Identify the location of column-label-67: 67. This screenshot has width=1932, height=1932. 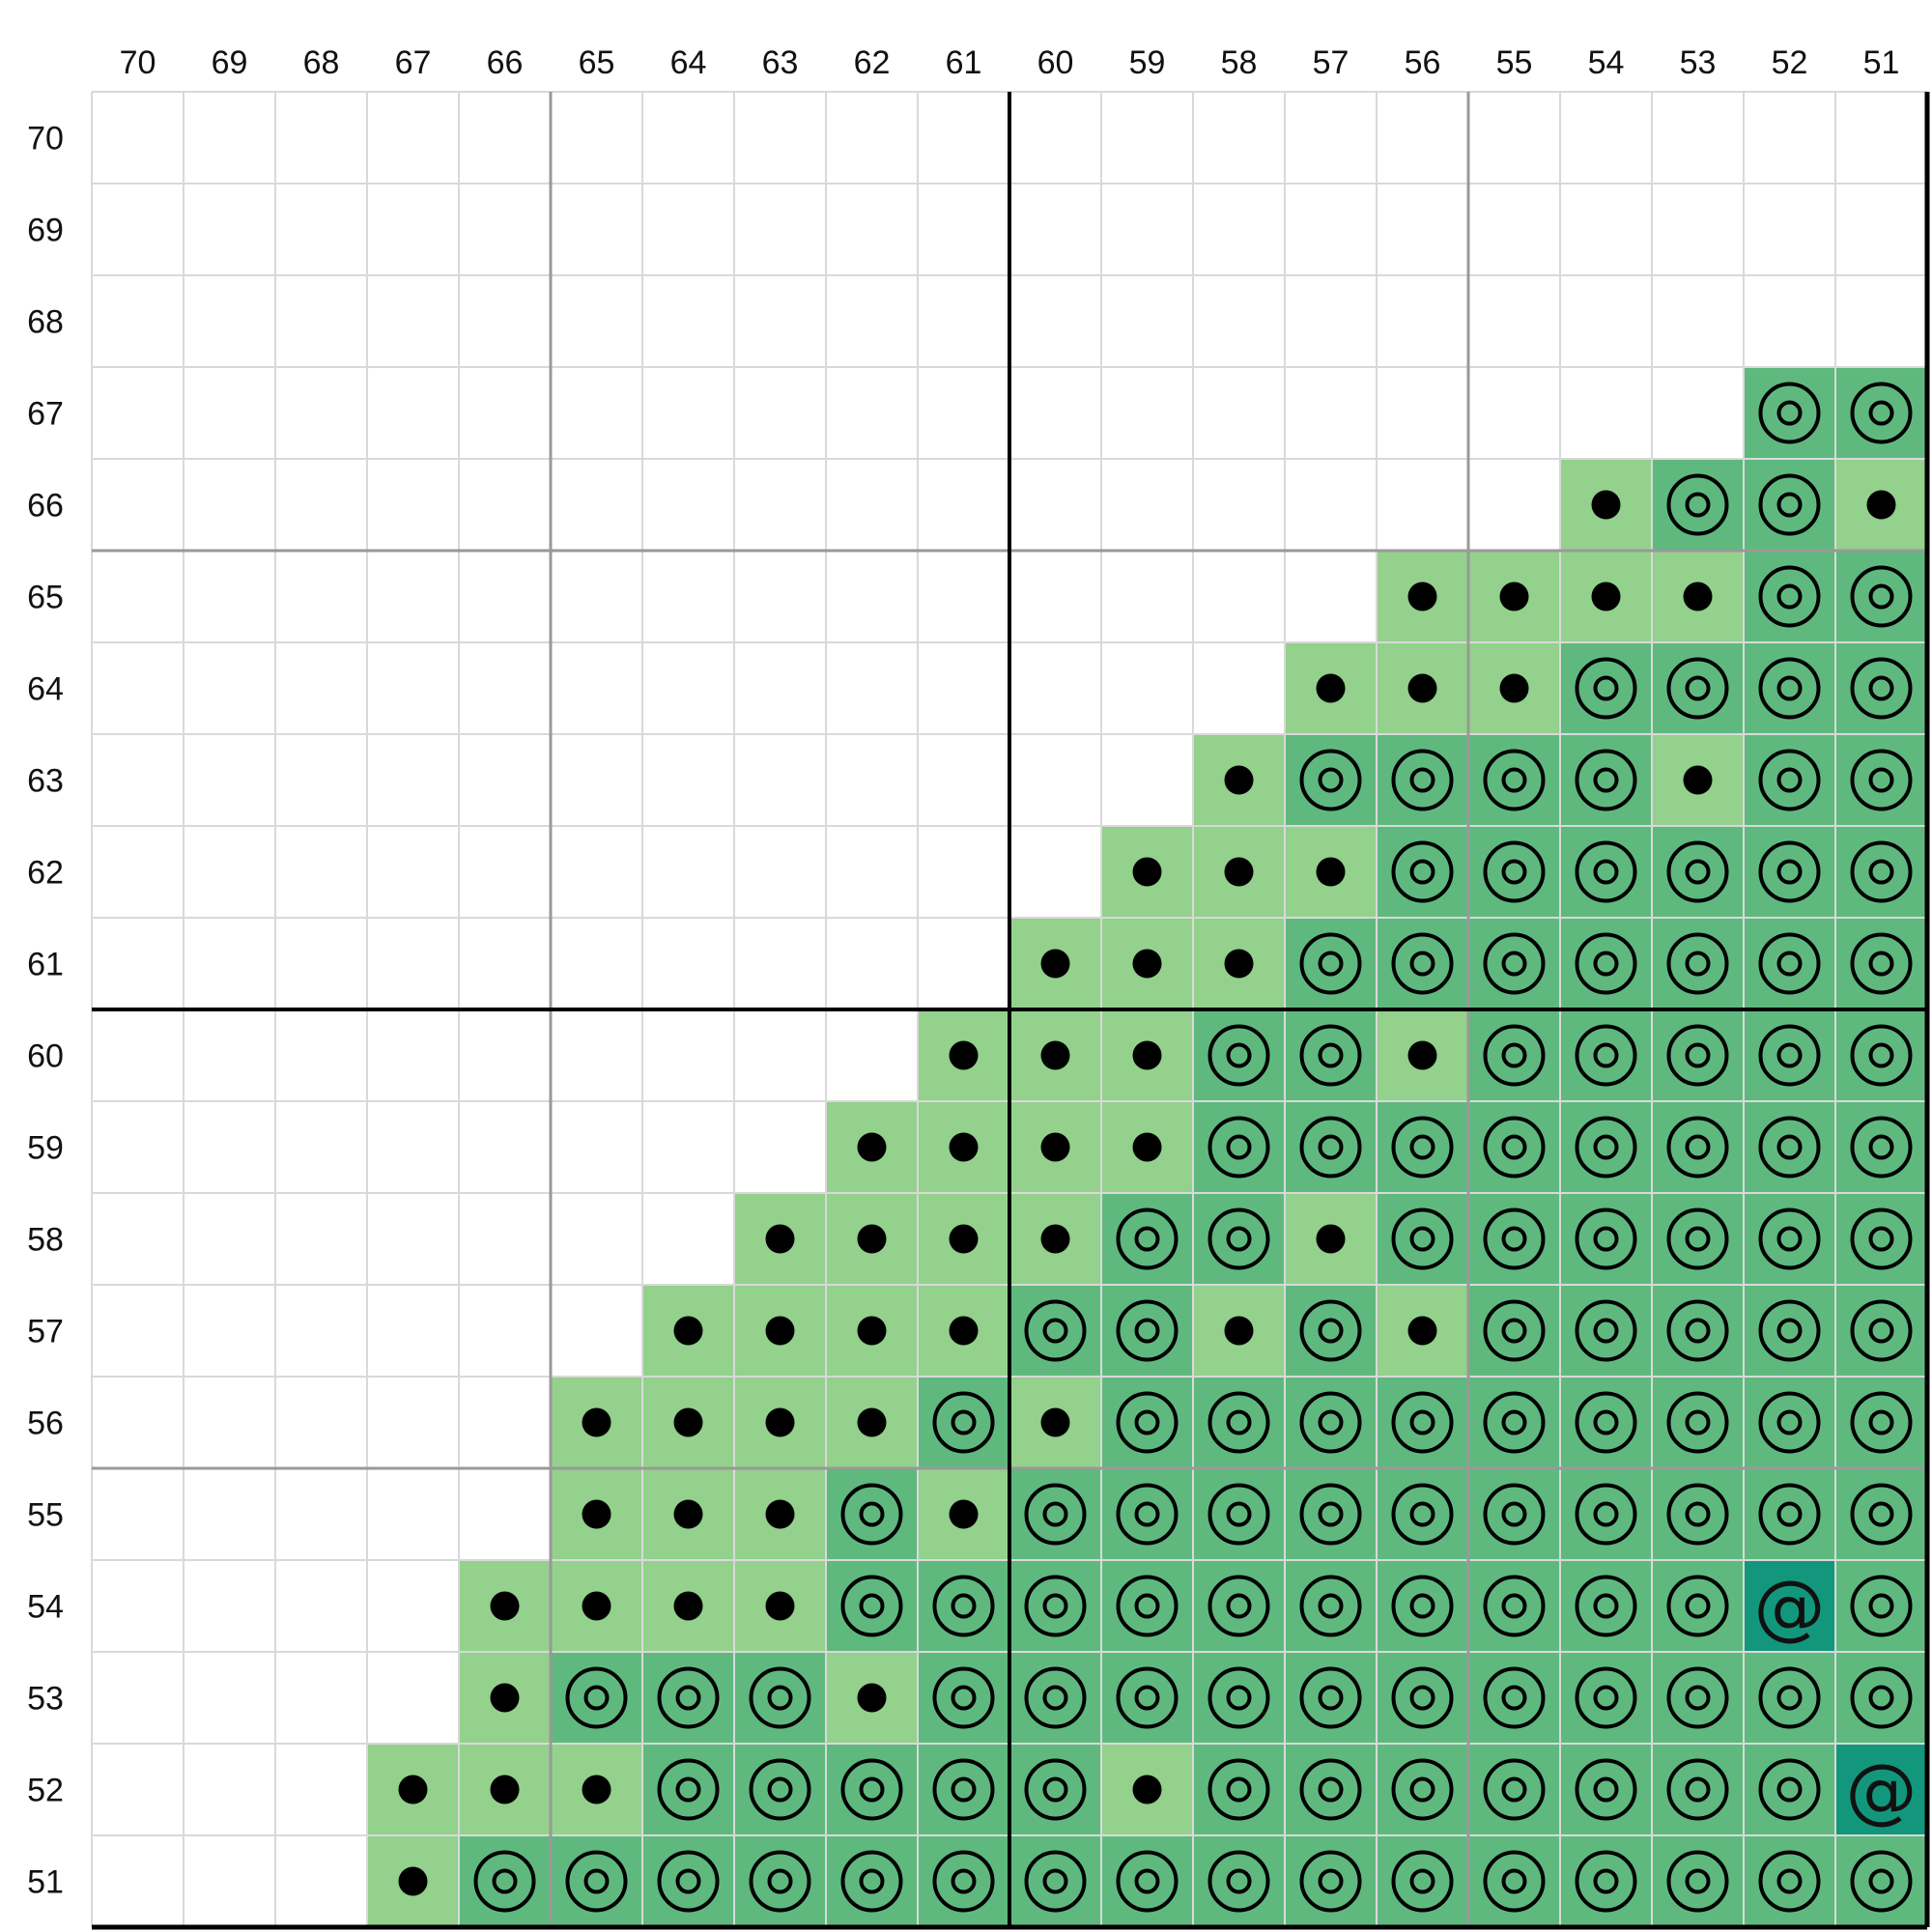
(413, 63).